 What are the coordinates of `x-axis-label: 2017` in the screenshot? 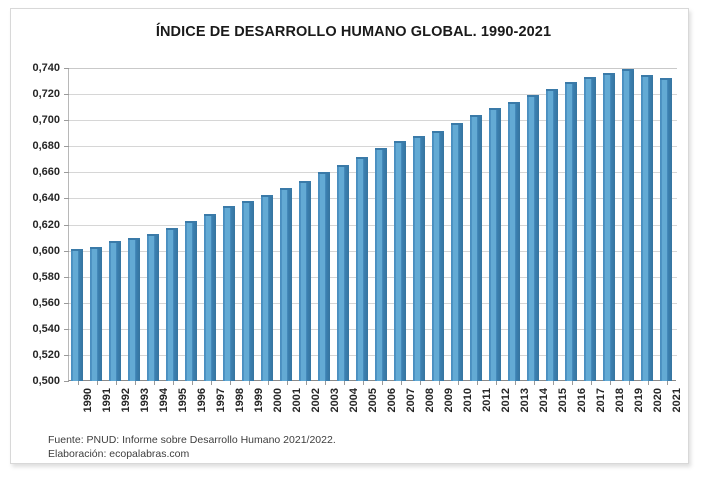 It's located at (600, 400).